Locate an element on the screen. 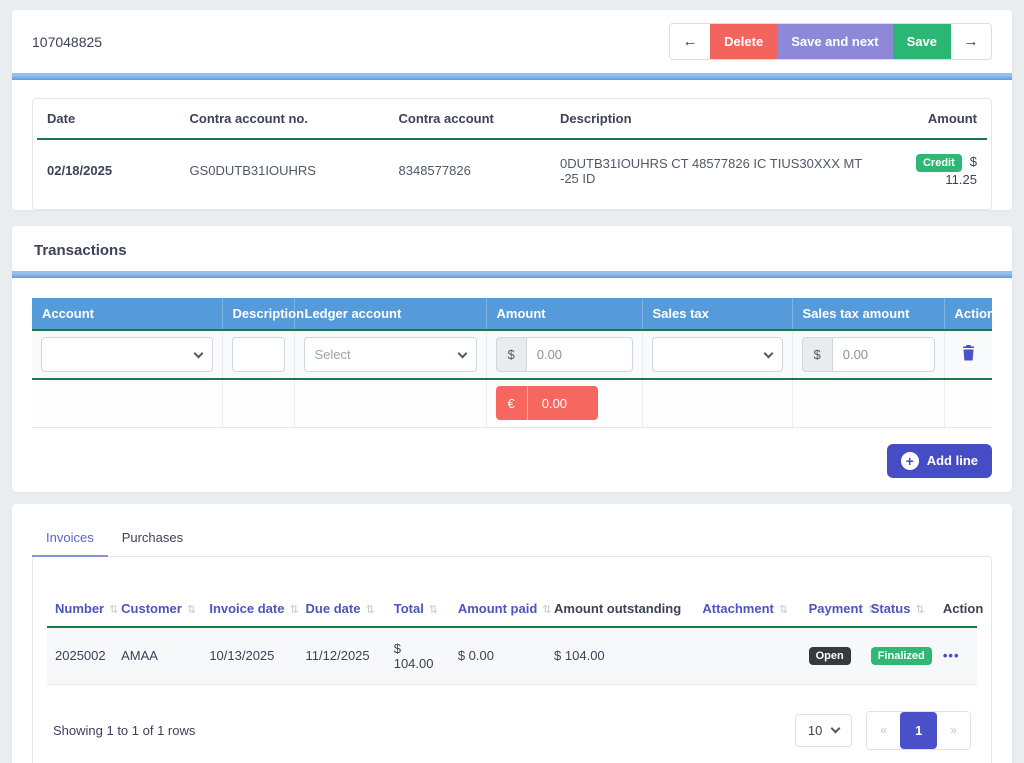  euro-currency: € is located at coordinates (512, 403).